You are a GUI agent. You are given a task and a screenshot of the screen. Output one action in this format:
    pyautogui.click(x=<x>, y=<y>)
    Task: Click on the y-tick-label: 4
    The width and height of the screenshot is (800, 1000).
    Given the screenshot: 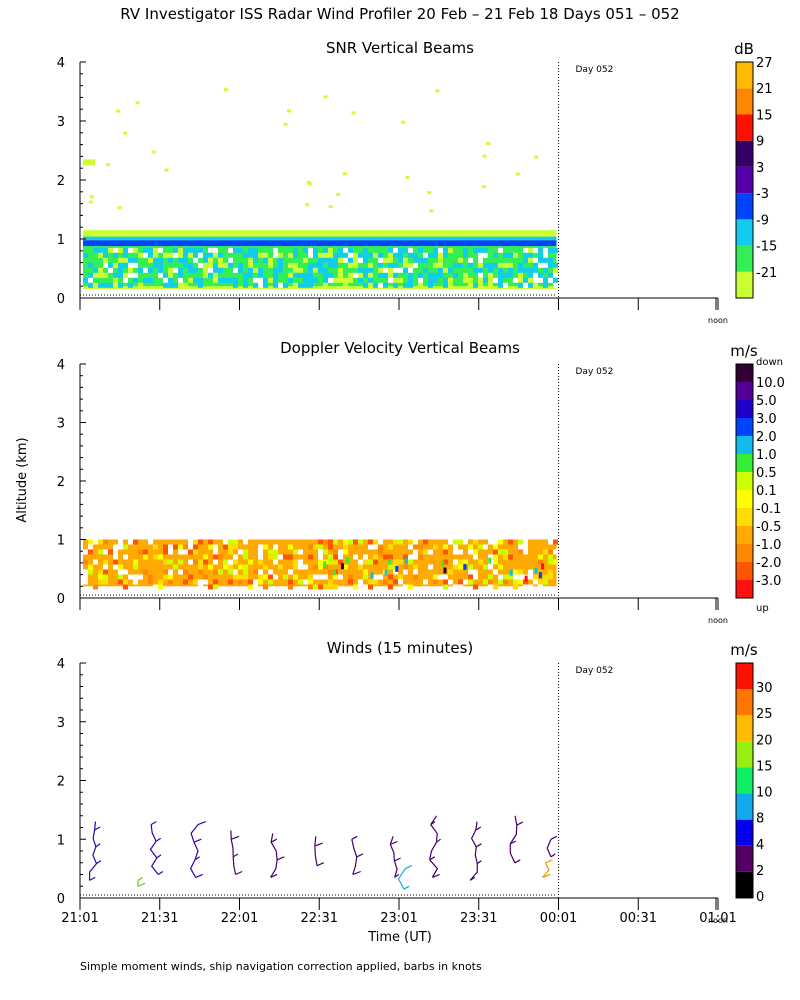 What is the action you would take?
    pyautogui.click(x=61, y=63)
    